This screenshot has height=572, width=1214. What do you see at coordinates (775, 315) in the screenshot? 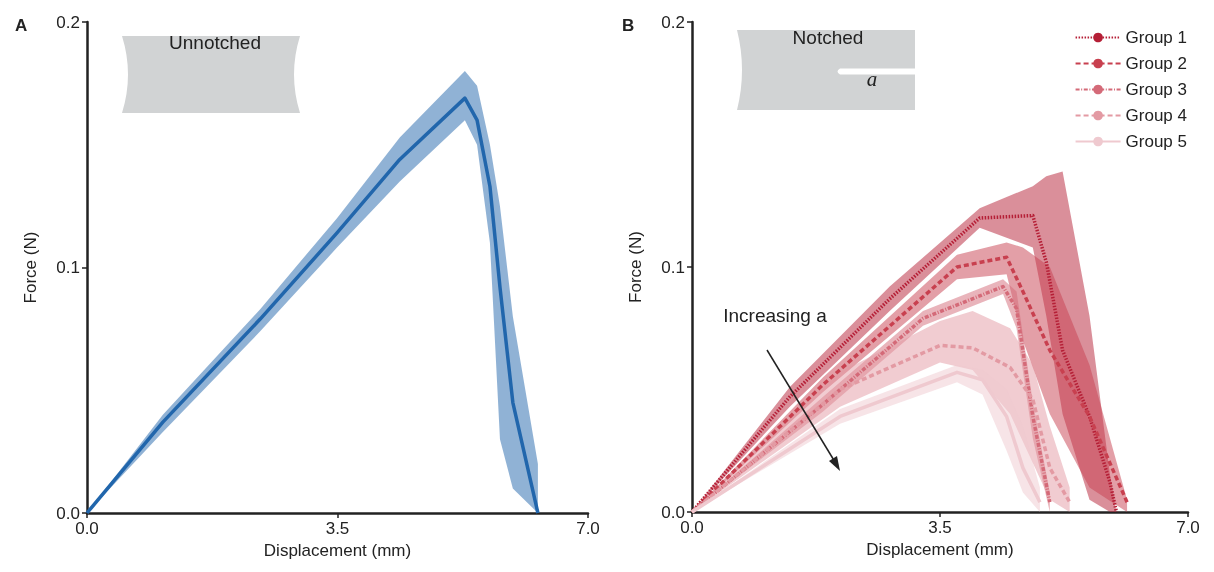
I see `annotation: Increasing a` at bounding box center [775, 315].